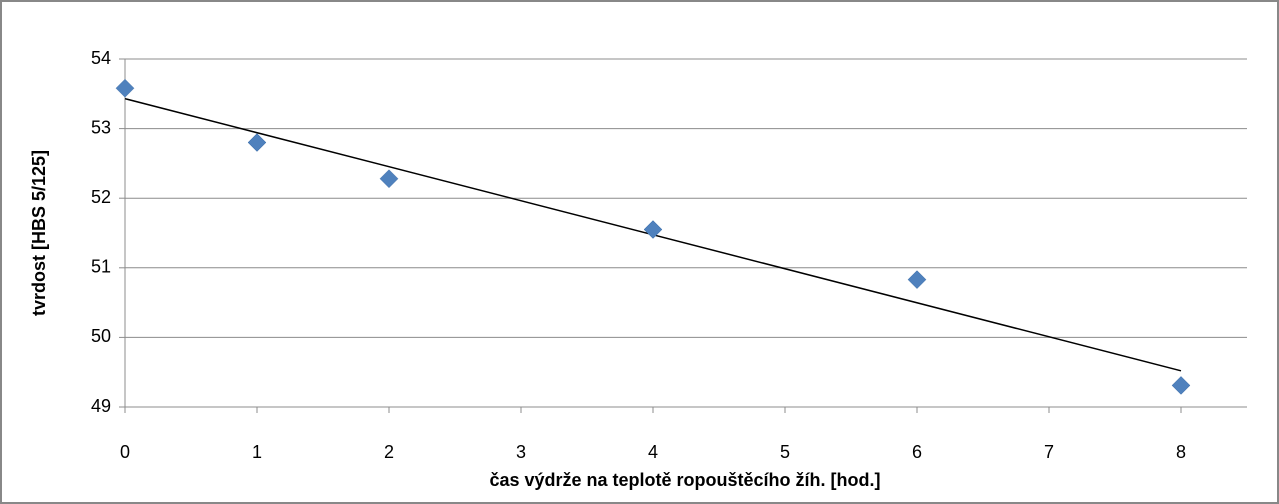 This screenshot has width=1279, height=504. I want to click on y-tick-label: 49, so click(101, 406).